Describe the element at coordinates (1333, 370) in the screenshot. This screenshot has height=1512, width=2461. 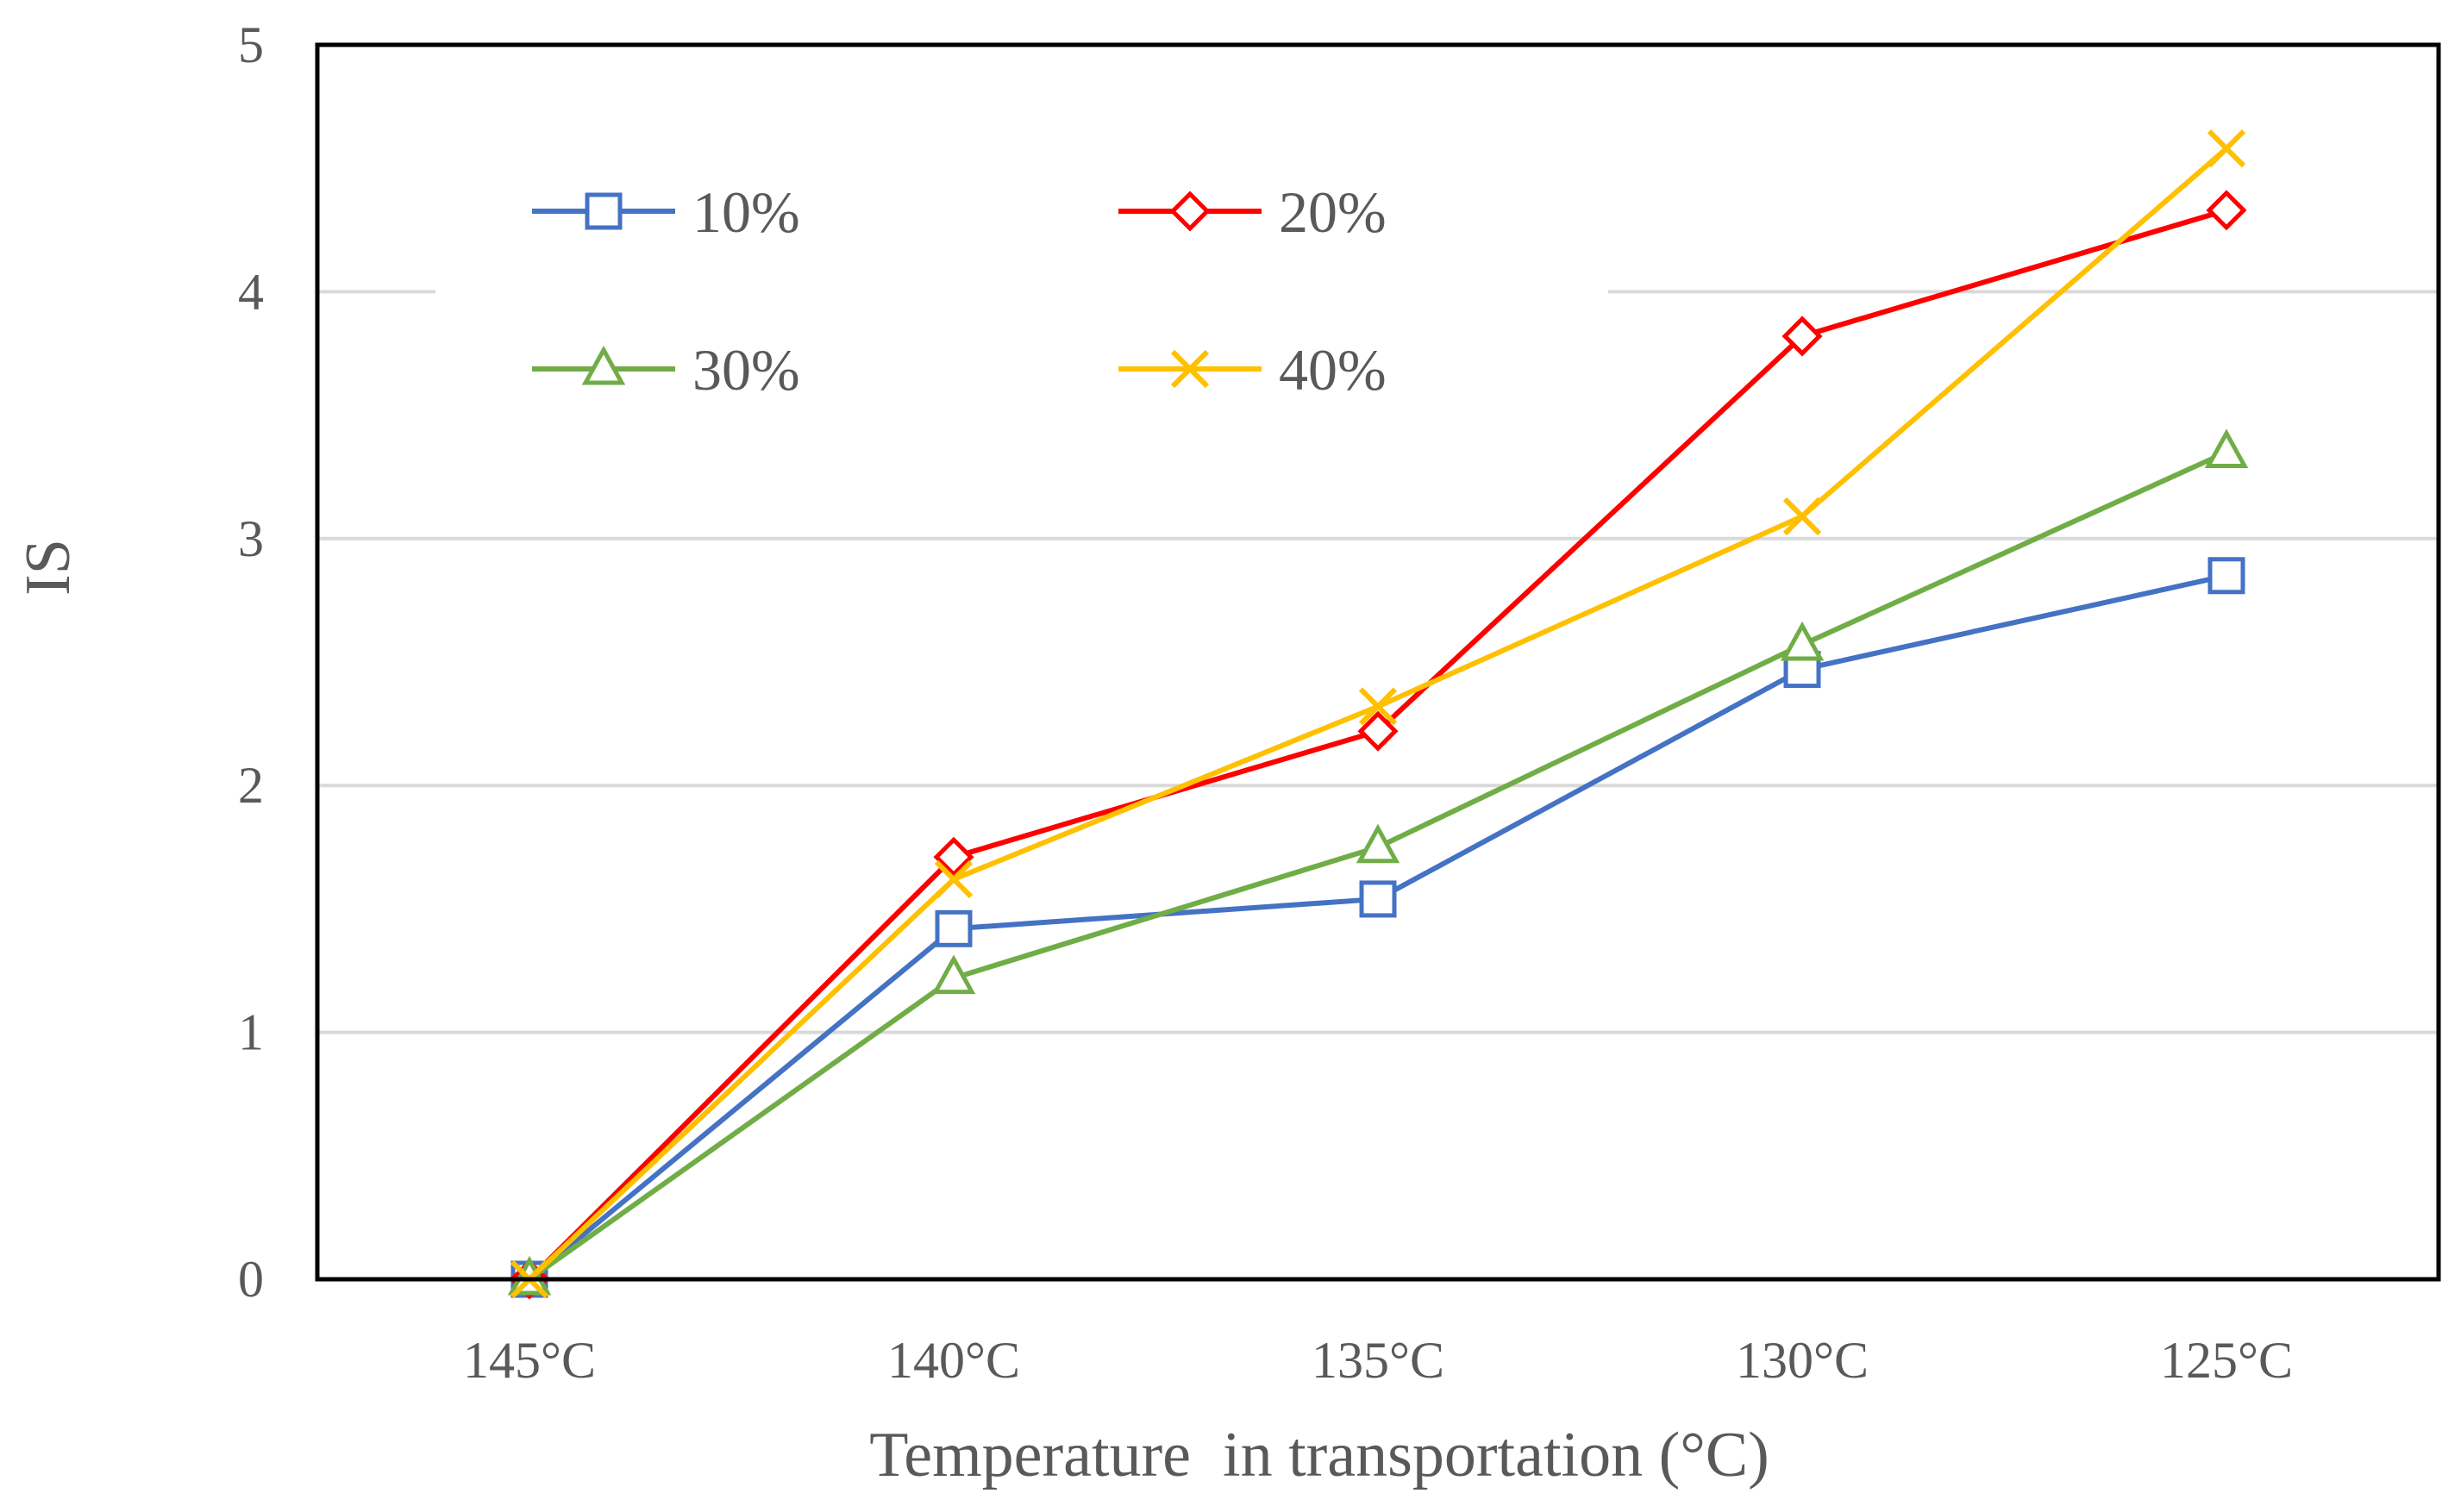
I see `legend-label: 40%` at that location.